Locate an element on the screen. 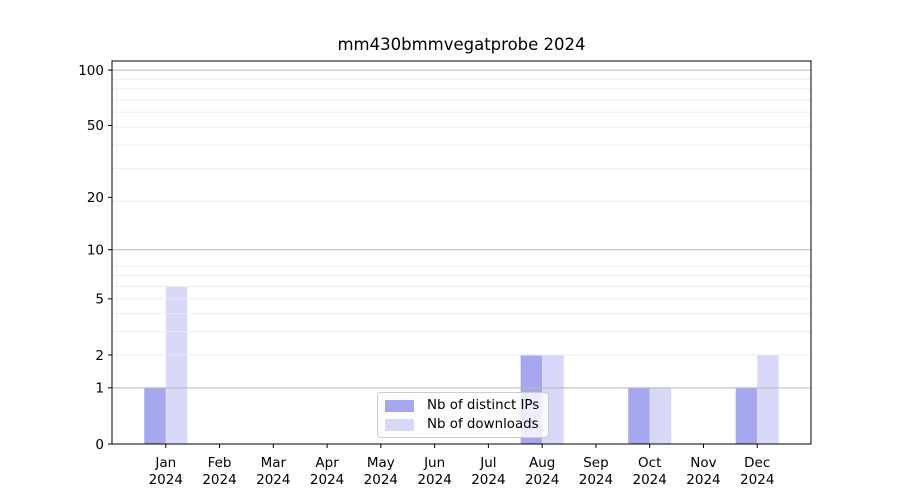 The width and height of the screenshot is (900, 500). x-tick-year-jul: 2024 is located at coordinates (488, 480).